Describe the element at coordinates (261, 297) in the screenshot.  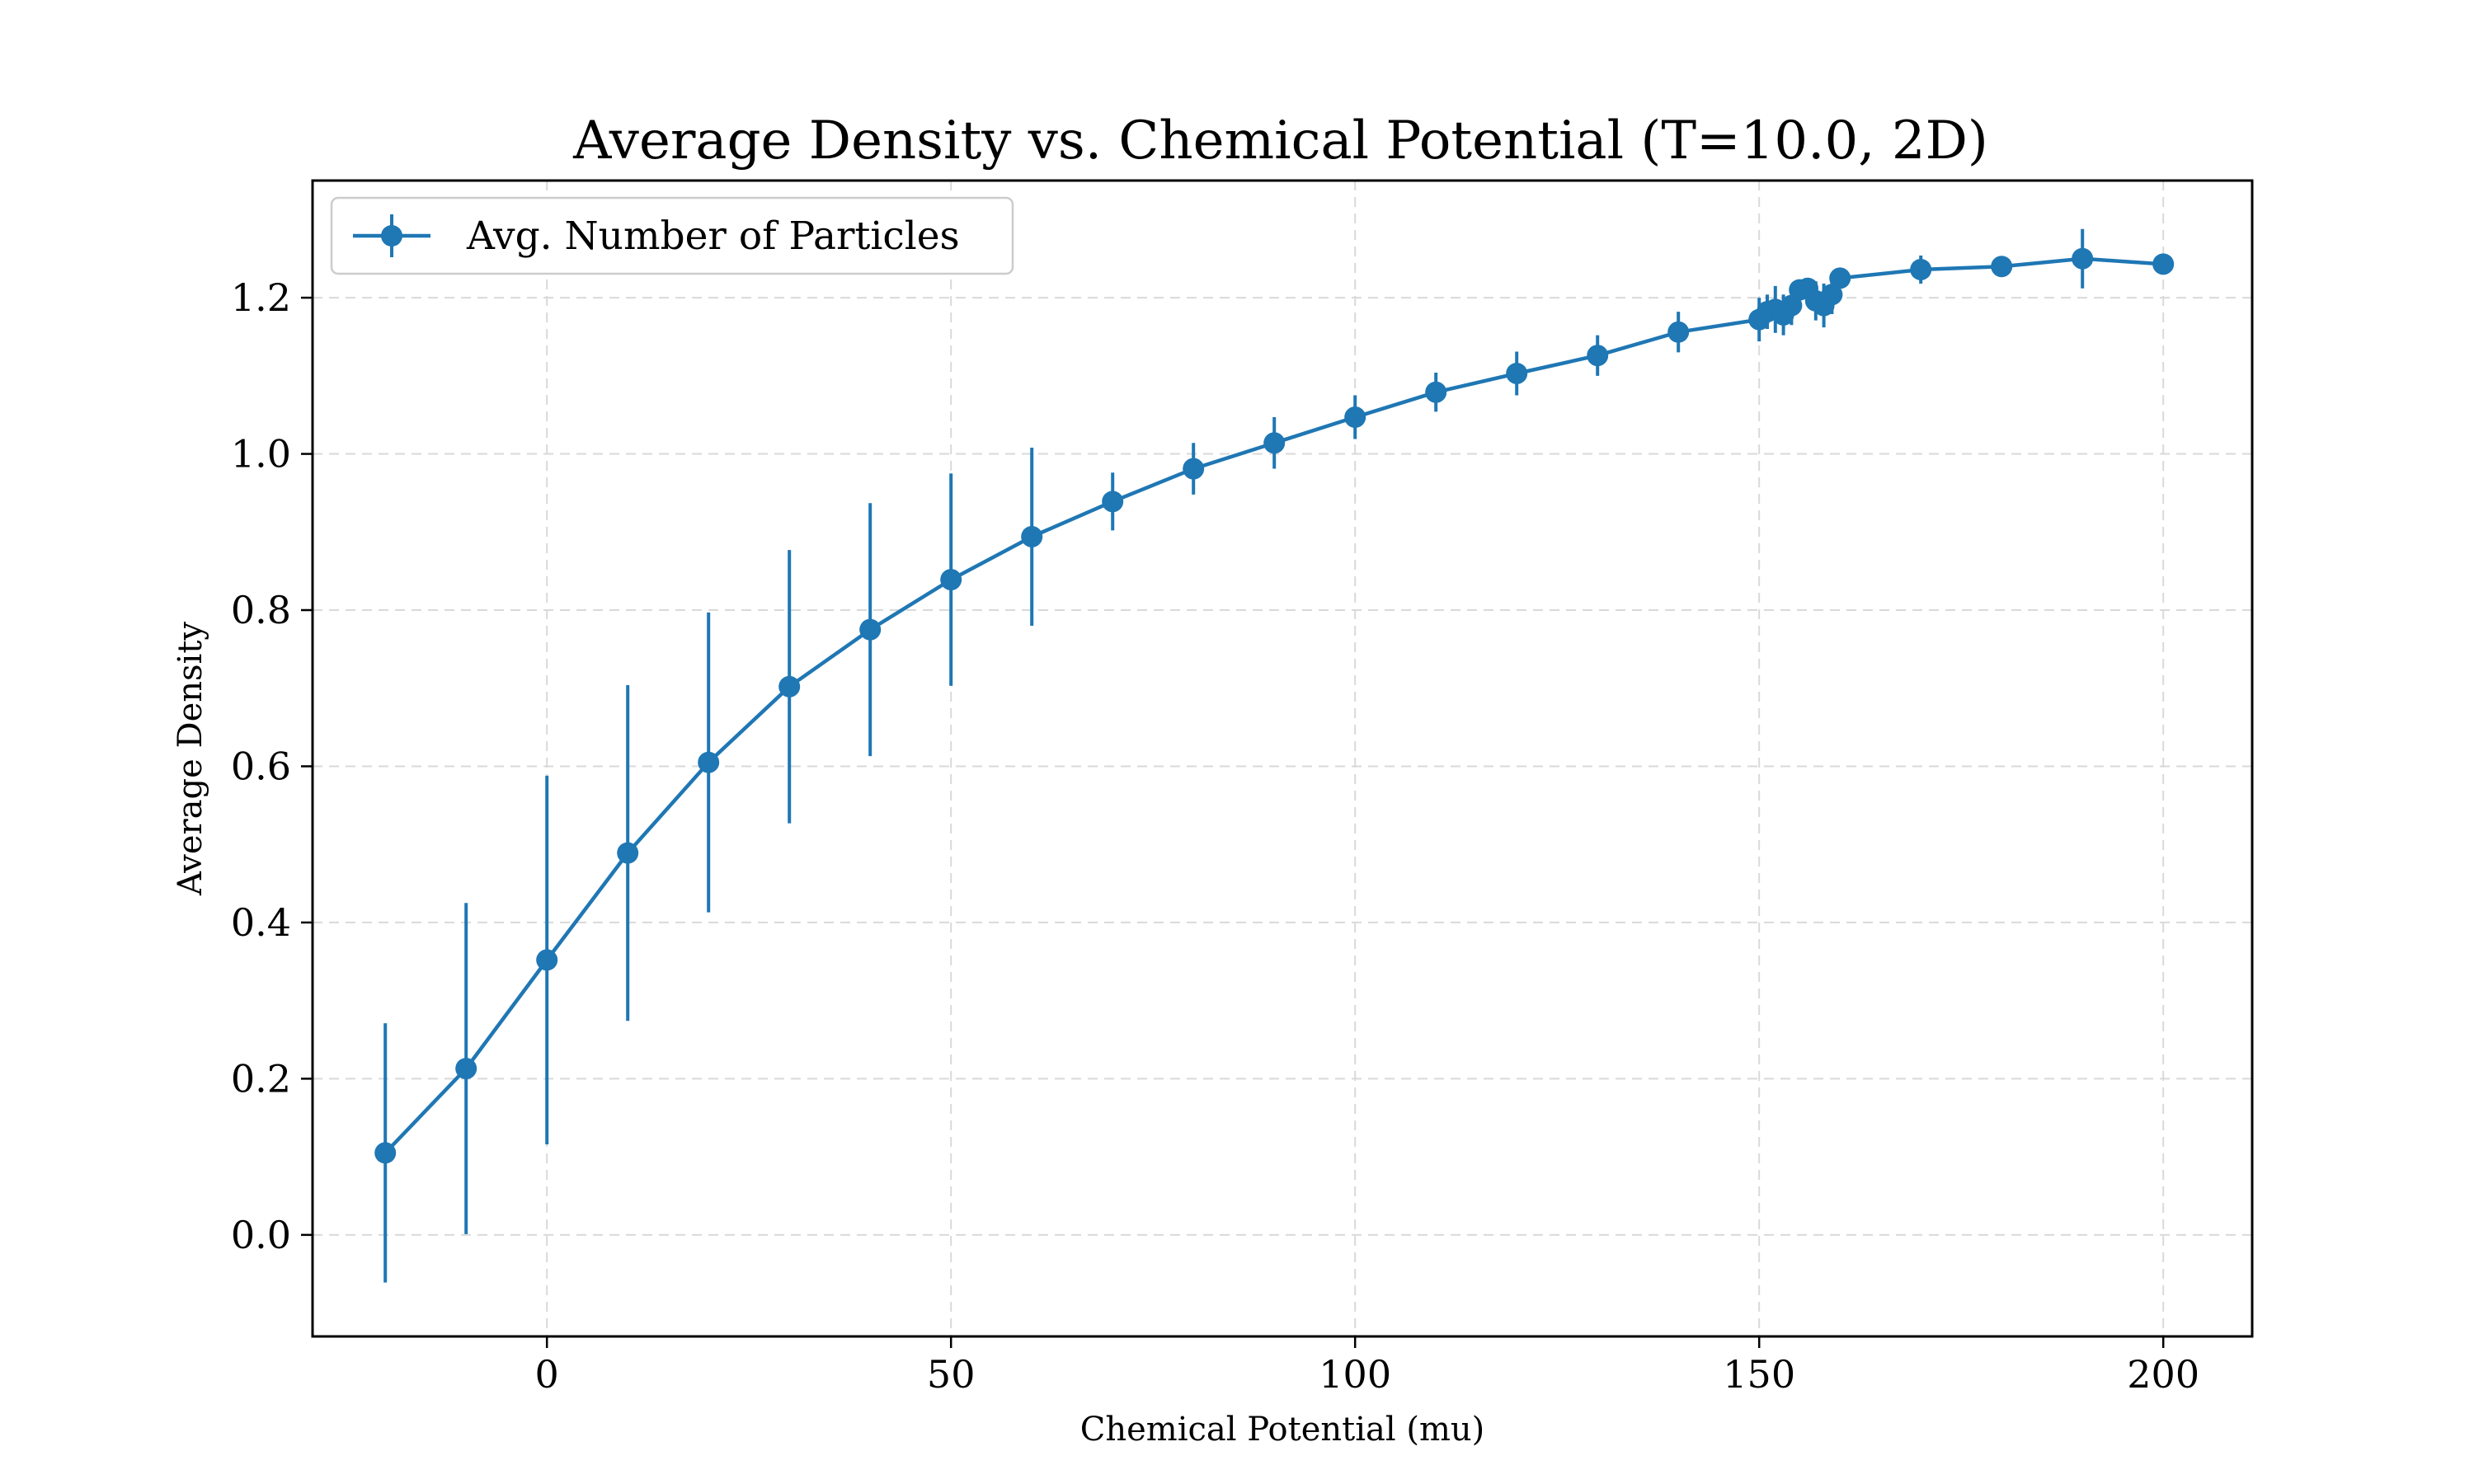
I see `y-tick-label: 1.2` at that location.